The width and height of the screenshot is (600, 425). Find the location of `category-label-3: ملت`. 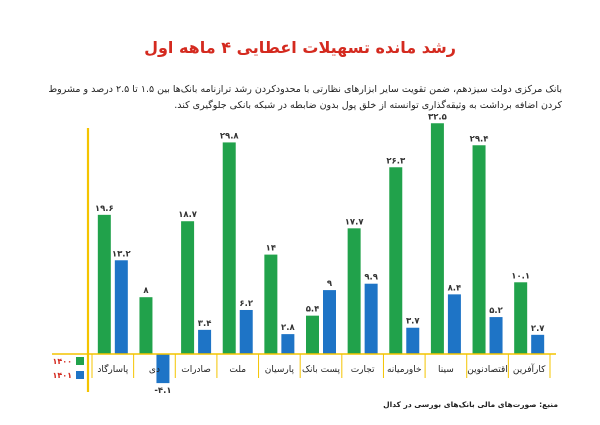

category-label-3: ملت is located at coordinates (237, 370).